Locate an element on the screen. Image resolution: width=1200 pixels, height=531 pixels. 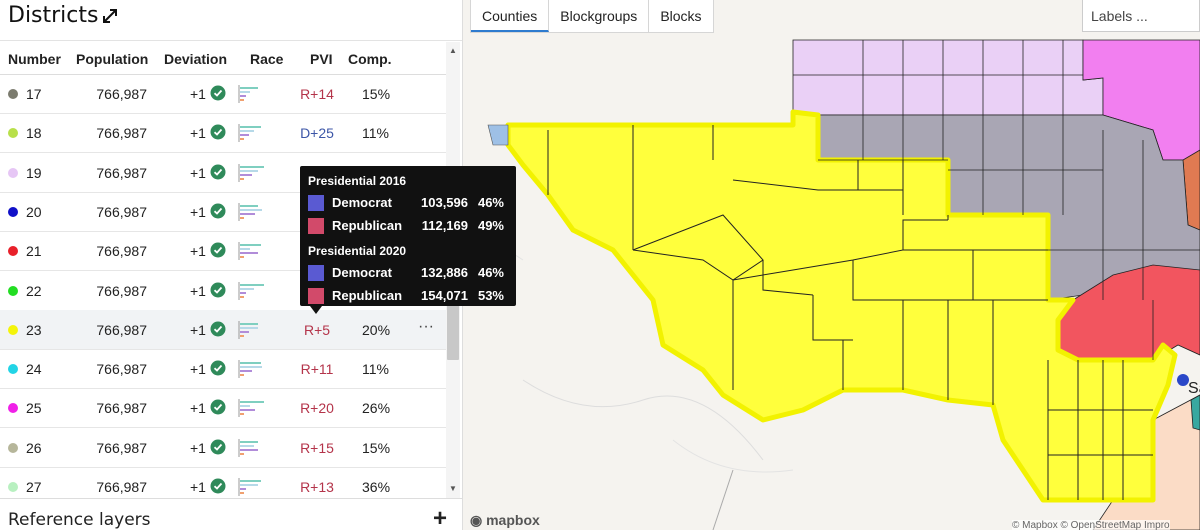
tooltip-heading: Presidential 2020 is located at coordinates (357, 251).